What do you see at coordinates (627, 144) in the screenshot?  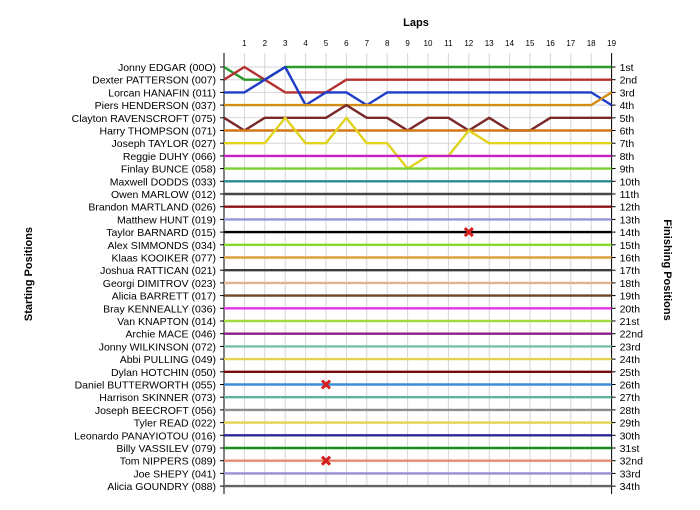 I see `finishing-label: 7th` at bounding box center [627, 144].